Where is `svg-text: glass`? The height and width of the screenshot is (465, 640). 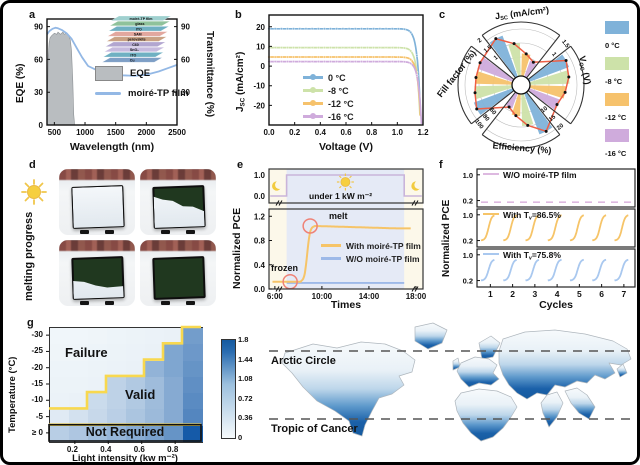 svg-text: glass is located at coordinates (139, 24).